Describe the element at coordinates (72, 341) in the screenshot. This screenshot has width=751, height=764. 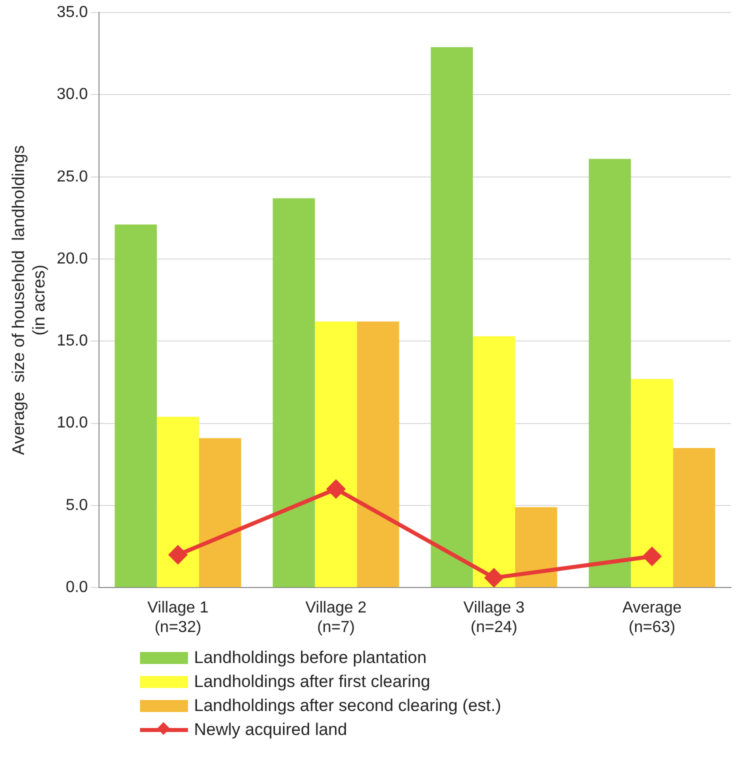
I see `y-tick-label: 15.0` at that location.